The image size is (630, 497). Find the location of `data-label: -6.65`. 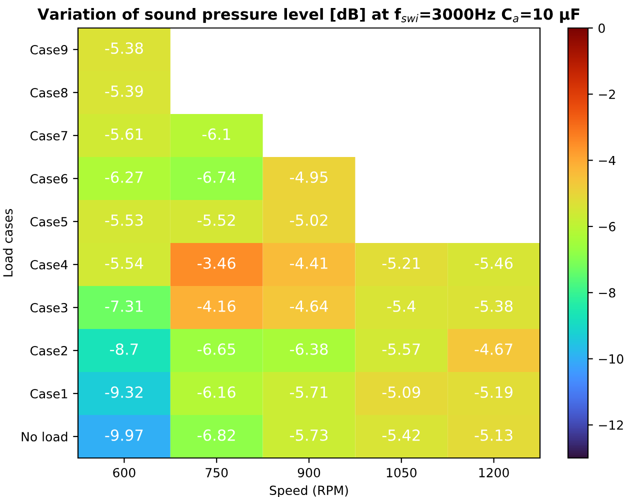

data-label: -6.65 is located at coordinates (217, 349).